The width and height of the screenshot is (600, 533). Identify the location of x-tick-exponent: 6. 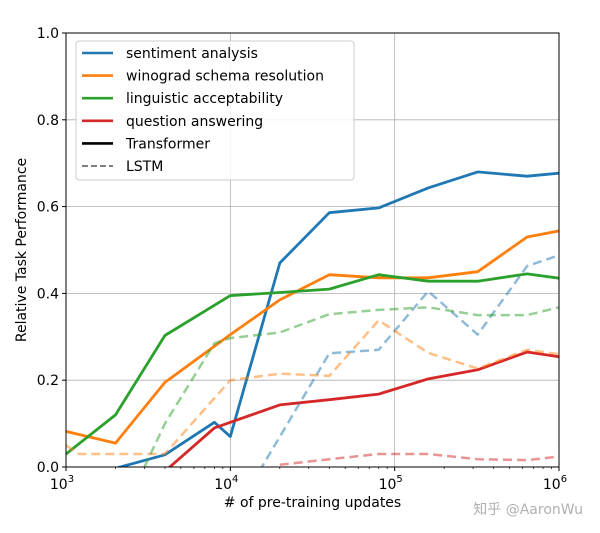
(564, 479).